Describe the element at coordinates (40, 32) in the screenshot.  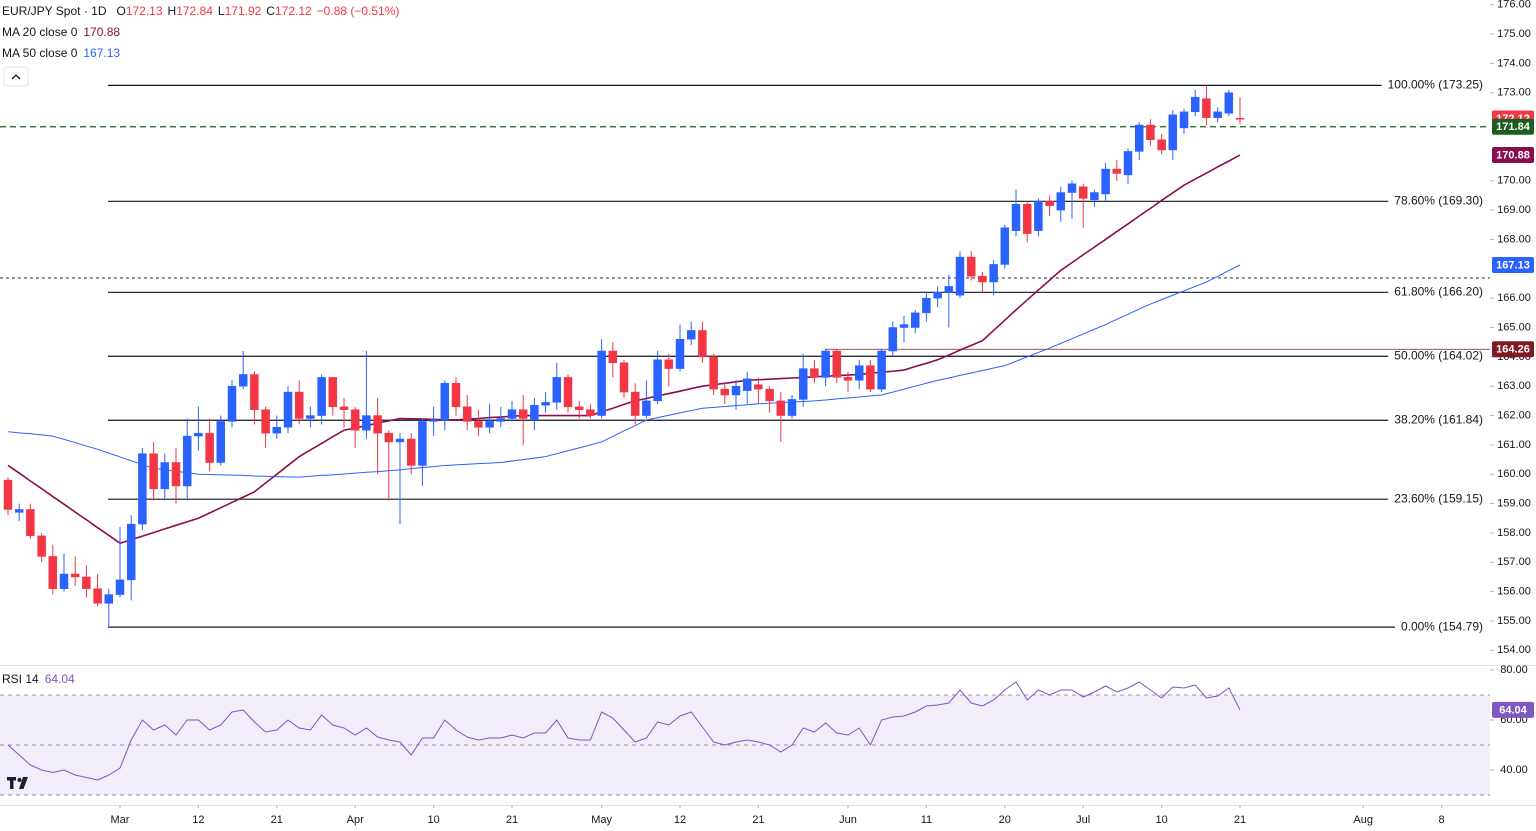
I see `legend-name: MA 20 close 0` at that location.